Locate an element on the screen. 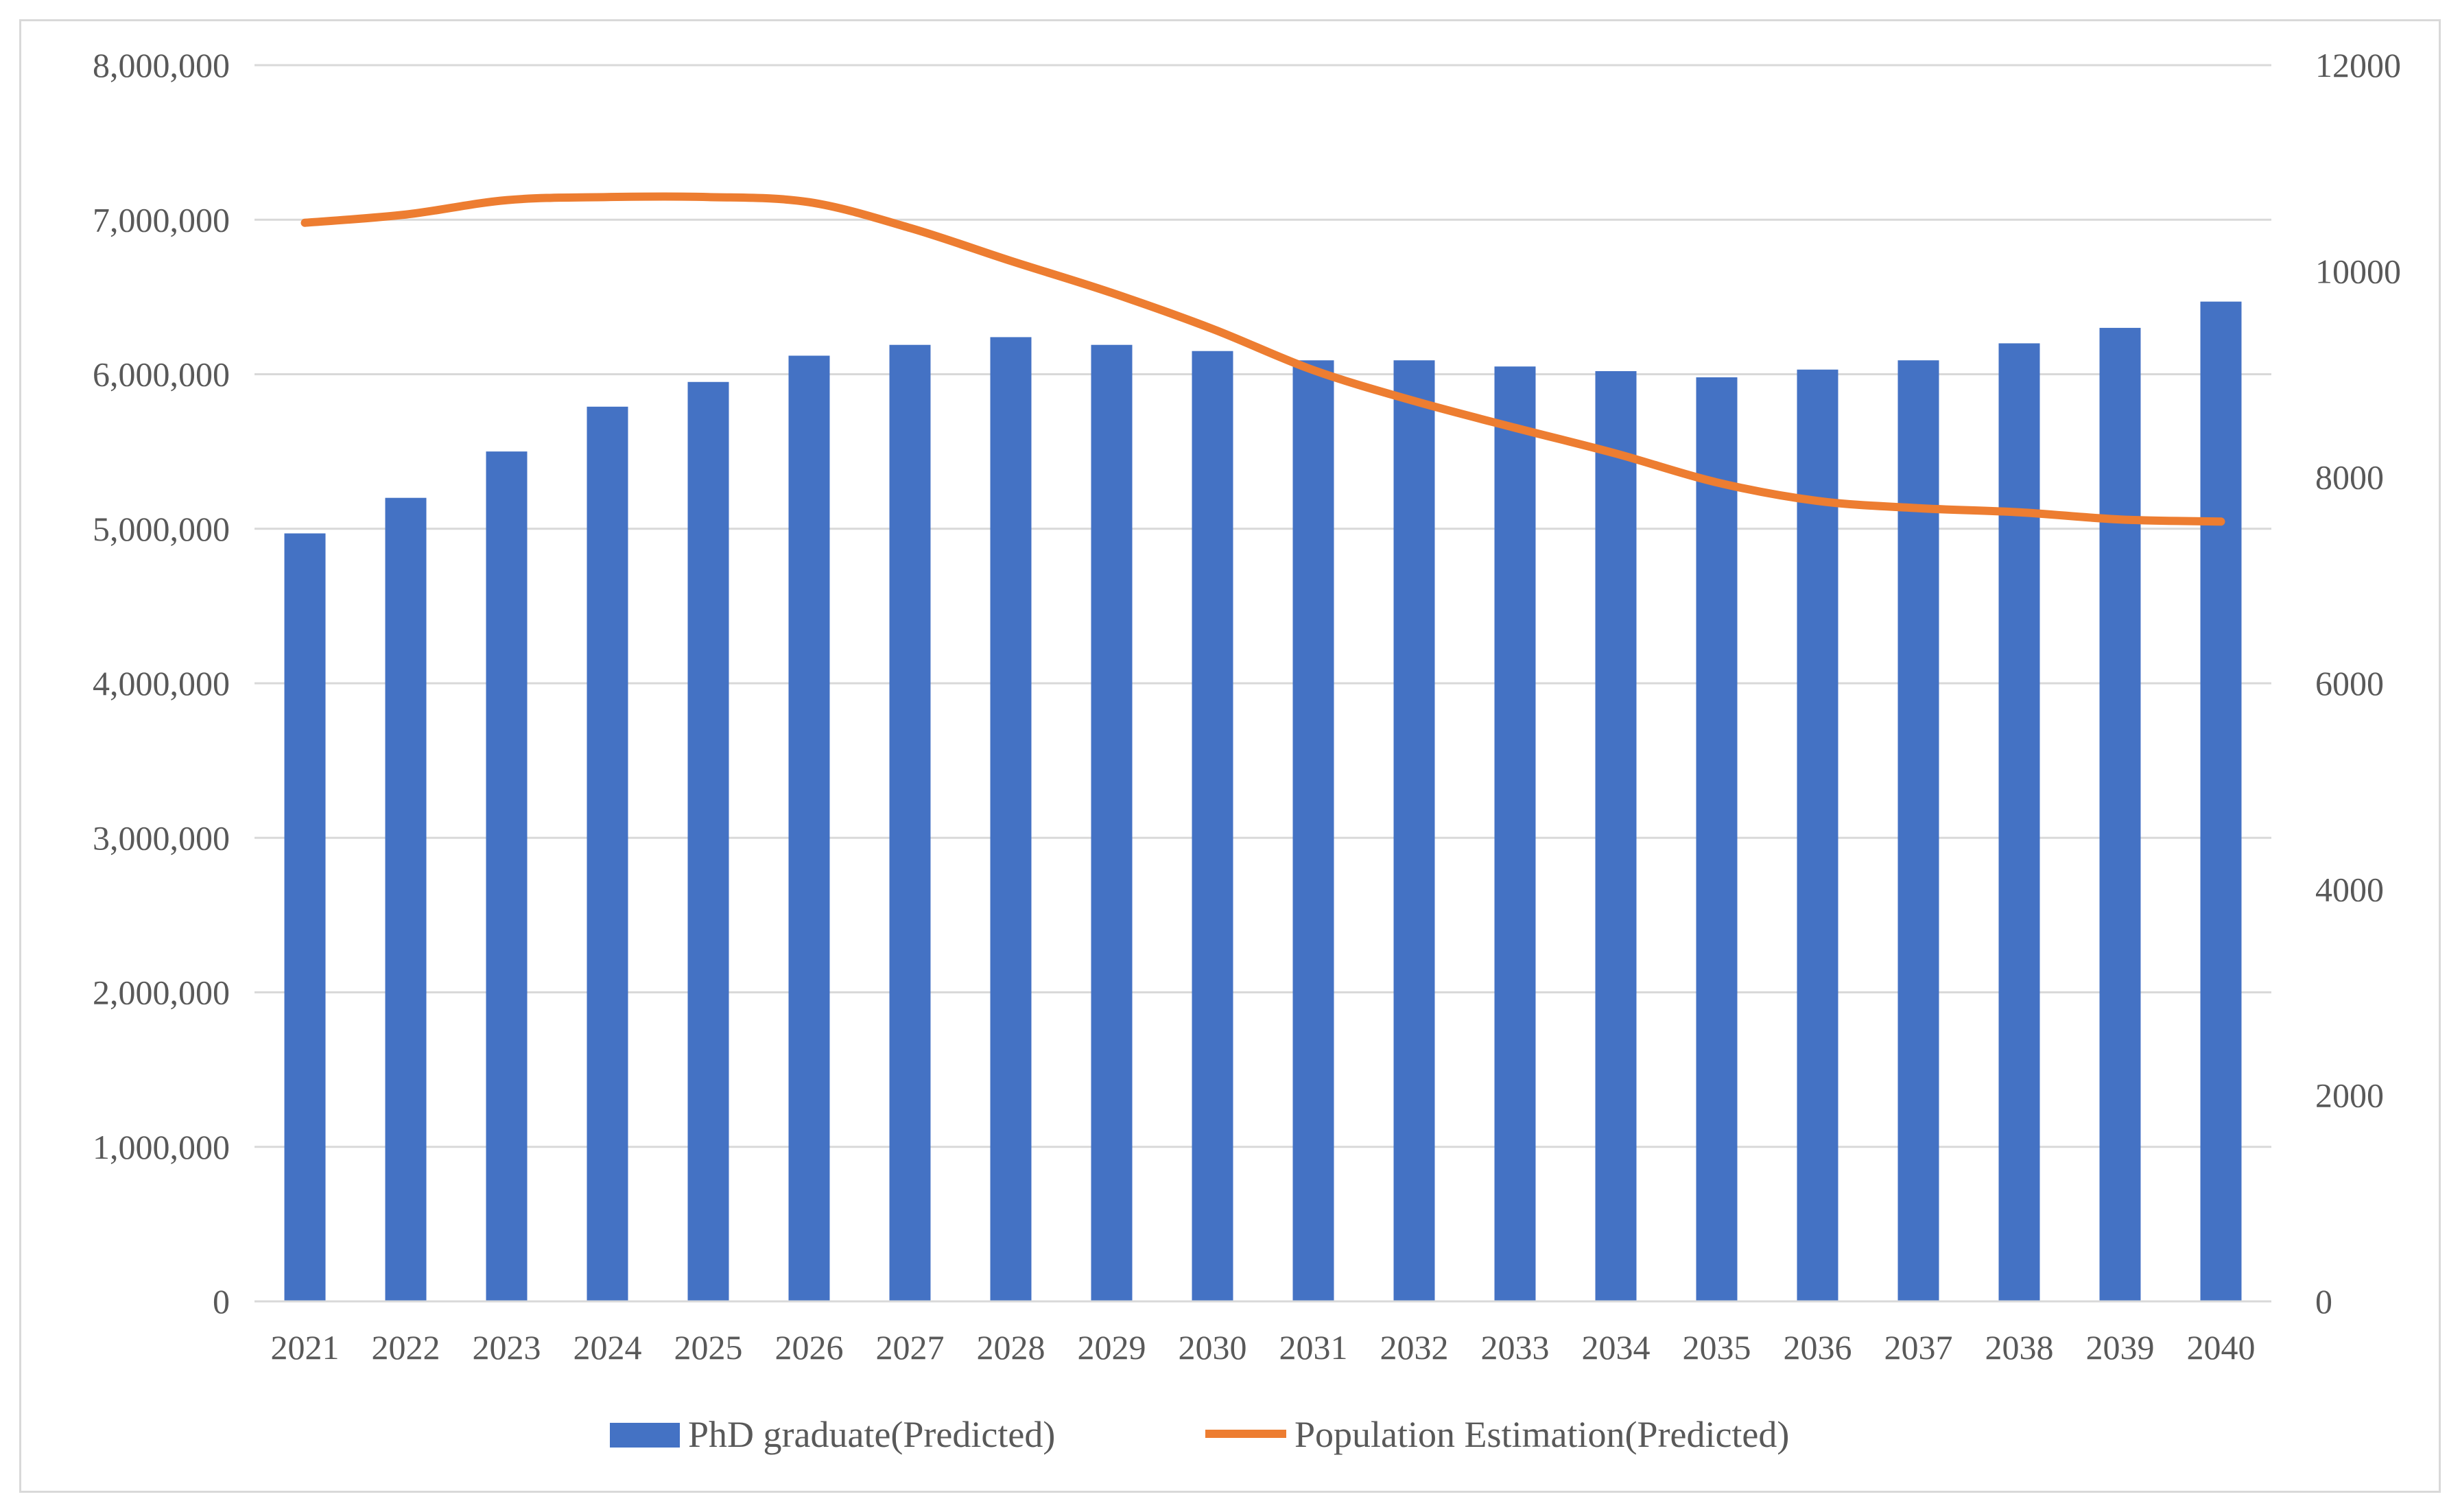  bar-2037 is located at coordinates (1918, 830).